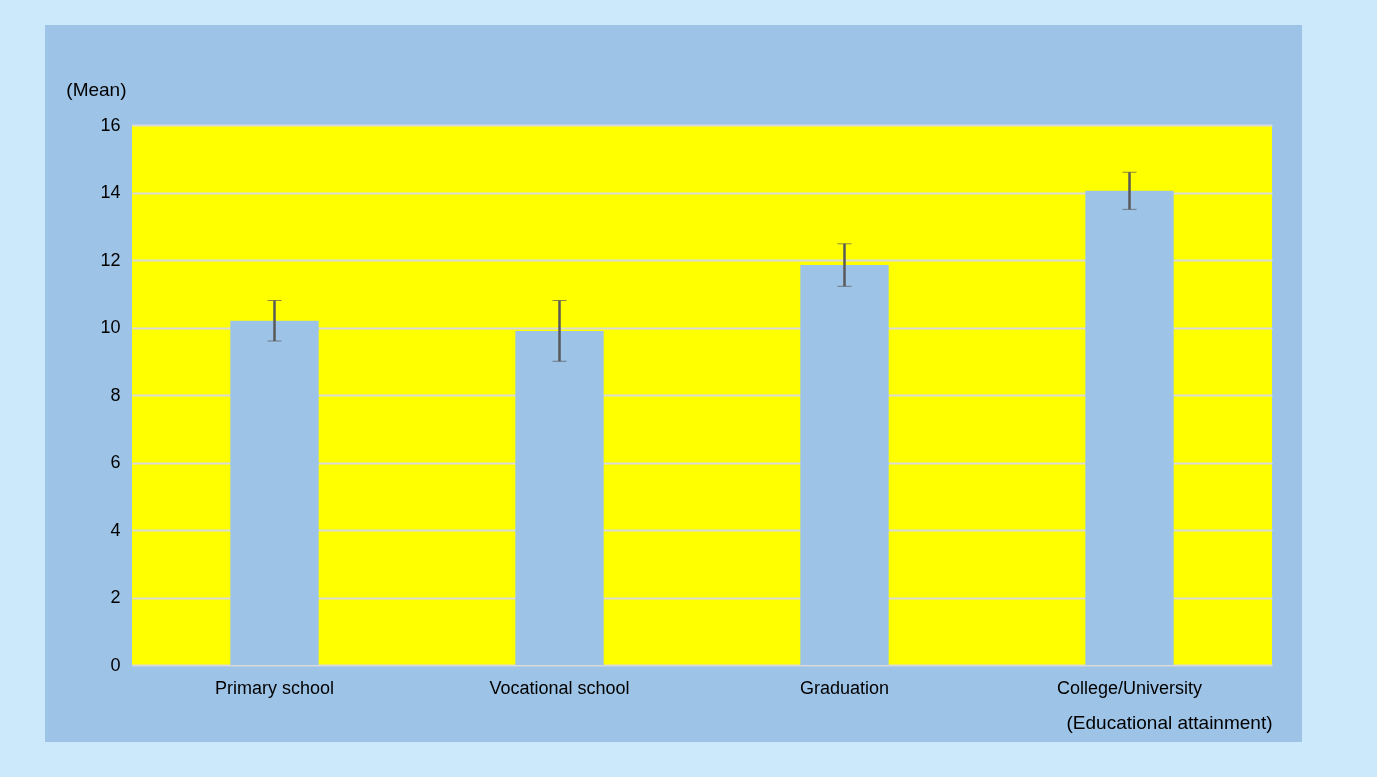 The image size is (1377, 777). Describe the element at coordinates (115, 597) in the screenshot. I see `y-tick-label: 2` at that location.